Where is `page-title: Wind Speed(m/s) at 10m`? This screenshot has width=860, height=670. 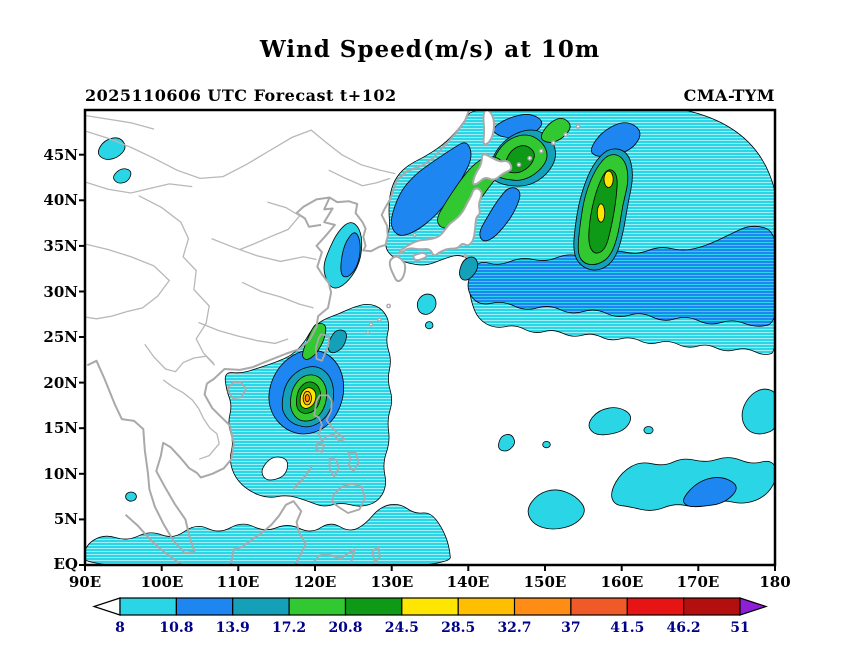
page-title: Wind Speed(m/s) at 10m is located at coordinates (430, 49).